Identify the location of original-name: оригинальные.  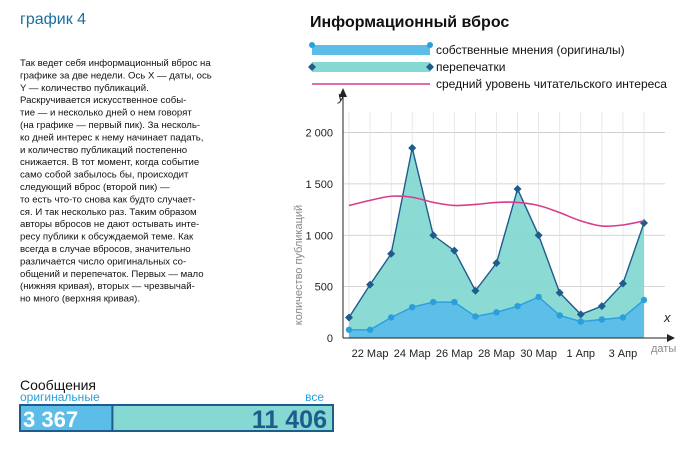
(60, 397).